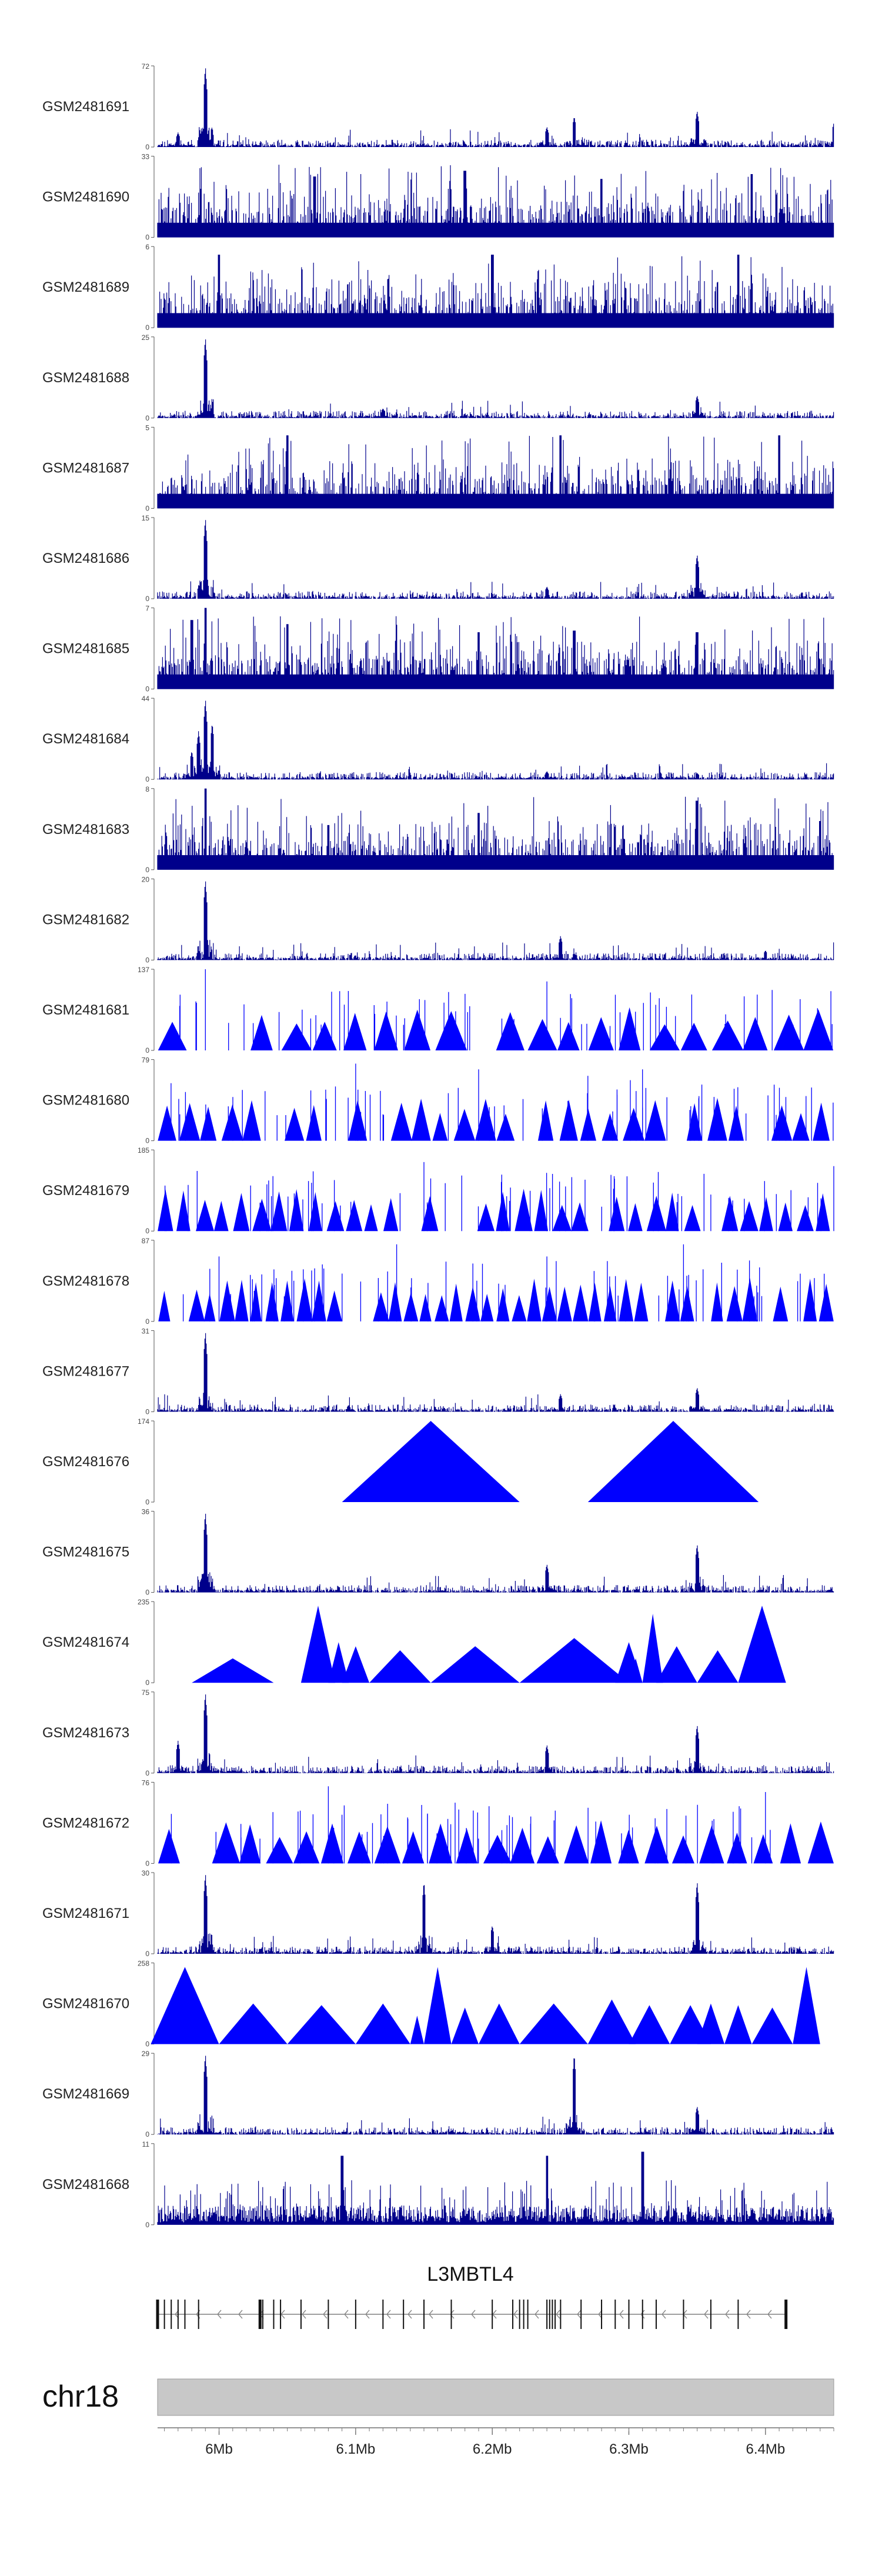 The width and height of the screenshot is (882, 2576). What do you see at coordinates (85, 1371) in the screenshot?
I see `track-label: GSM2481677` at bounding box center [85, 1371].